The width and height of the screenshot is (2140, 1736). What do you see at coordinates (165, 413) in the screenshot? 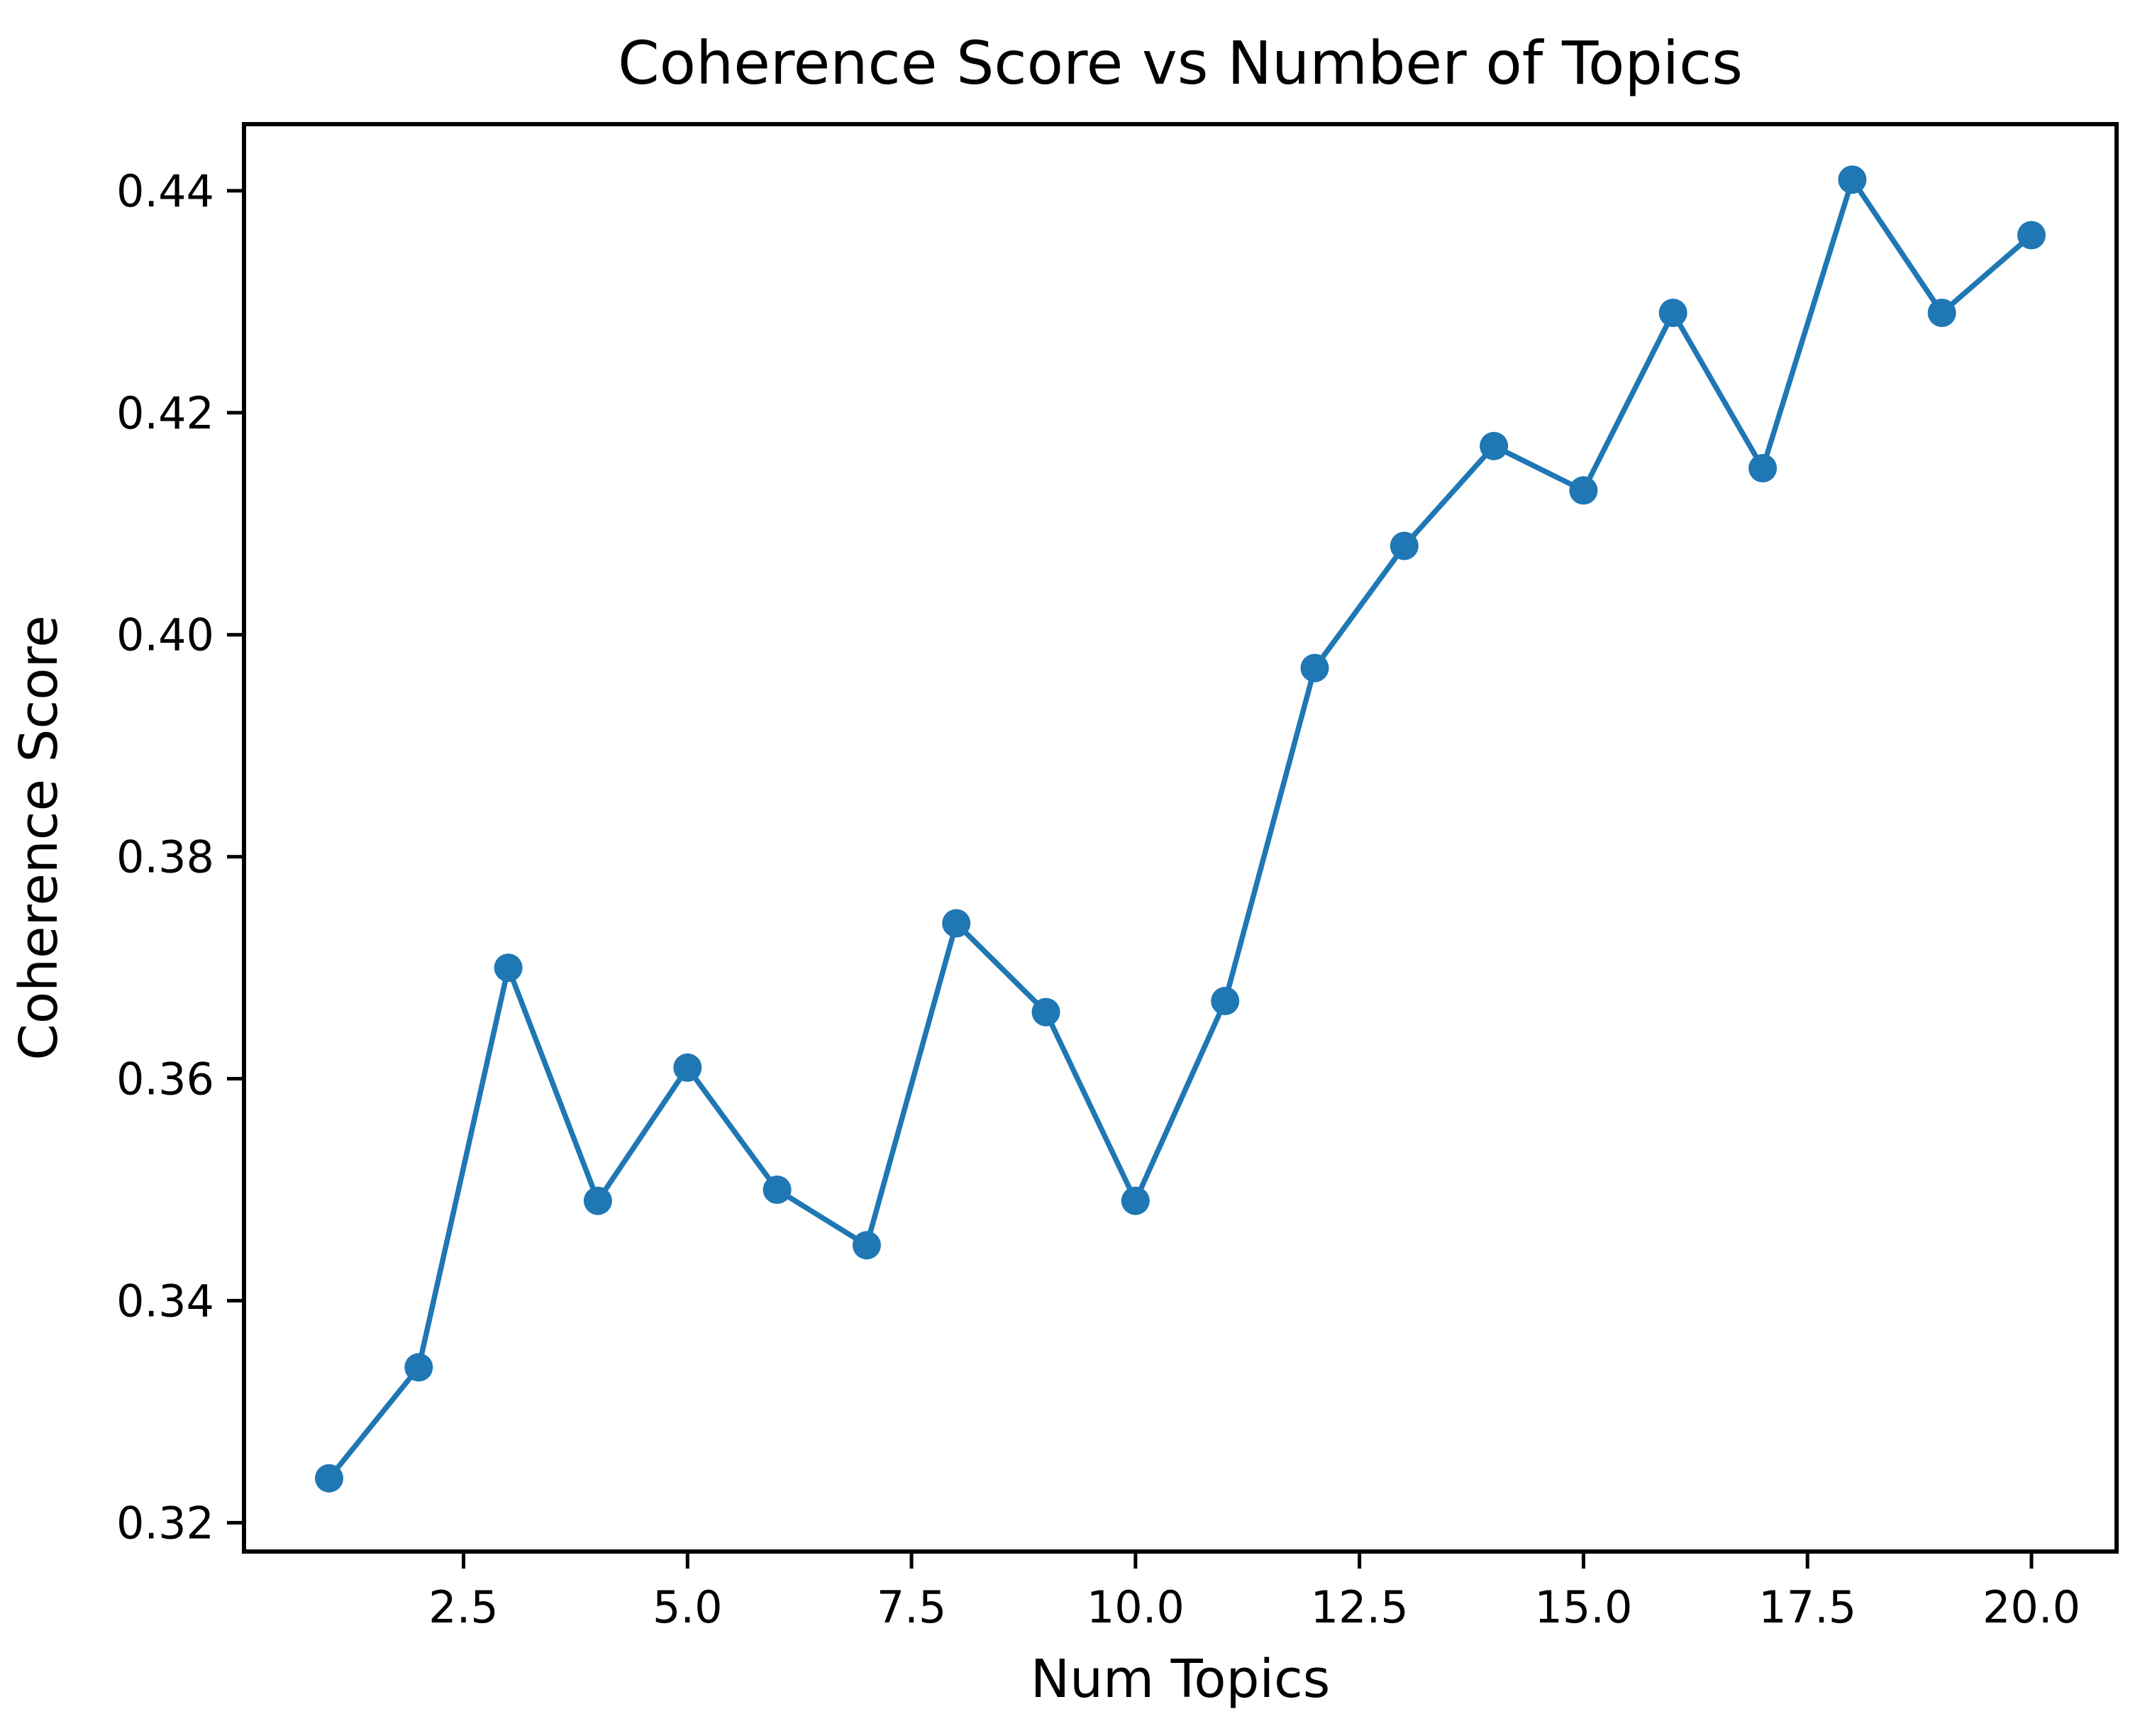
I see `y-tick-label: 0.42` at bounding box center [165, 413].